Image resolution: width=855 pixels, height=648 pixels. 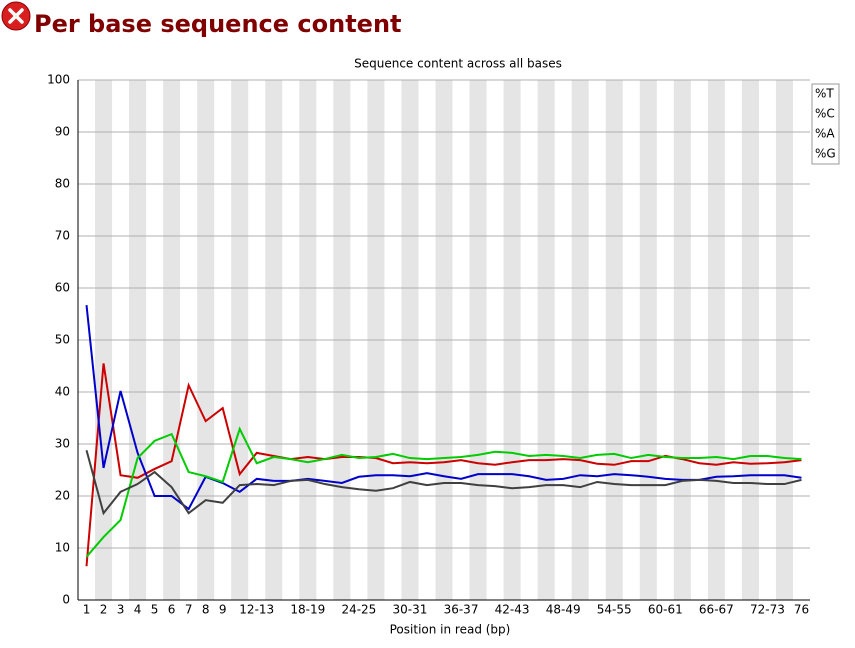 I want to click on error-icon, so click(x=16, y=16).